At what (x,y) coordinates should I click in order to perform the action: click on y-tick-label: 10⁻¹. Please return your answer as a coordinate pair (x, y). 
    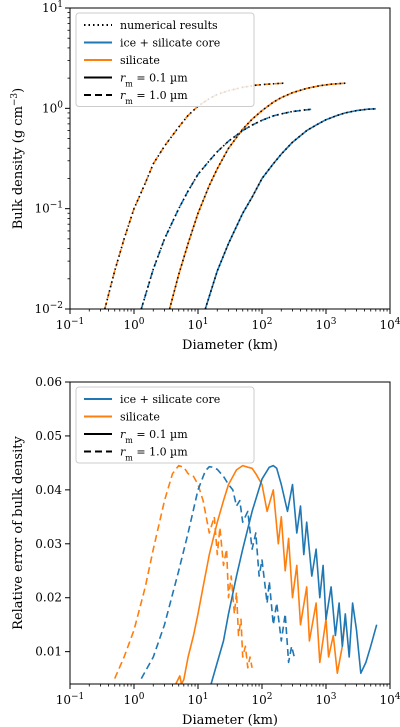
    Looking at the image, I should click on (48, 208).